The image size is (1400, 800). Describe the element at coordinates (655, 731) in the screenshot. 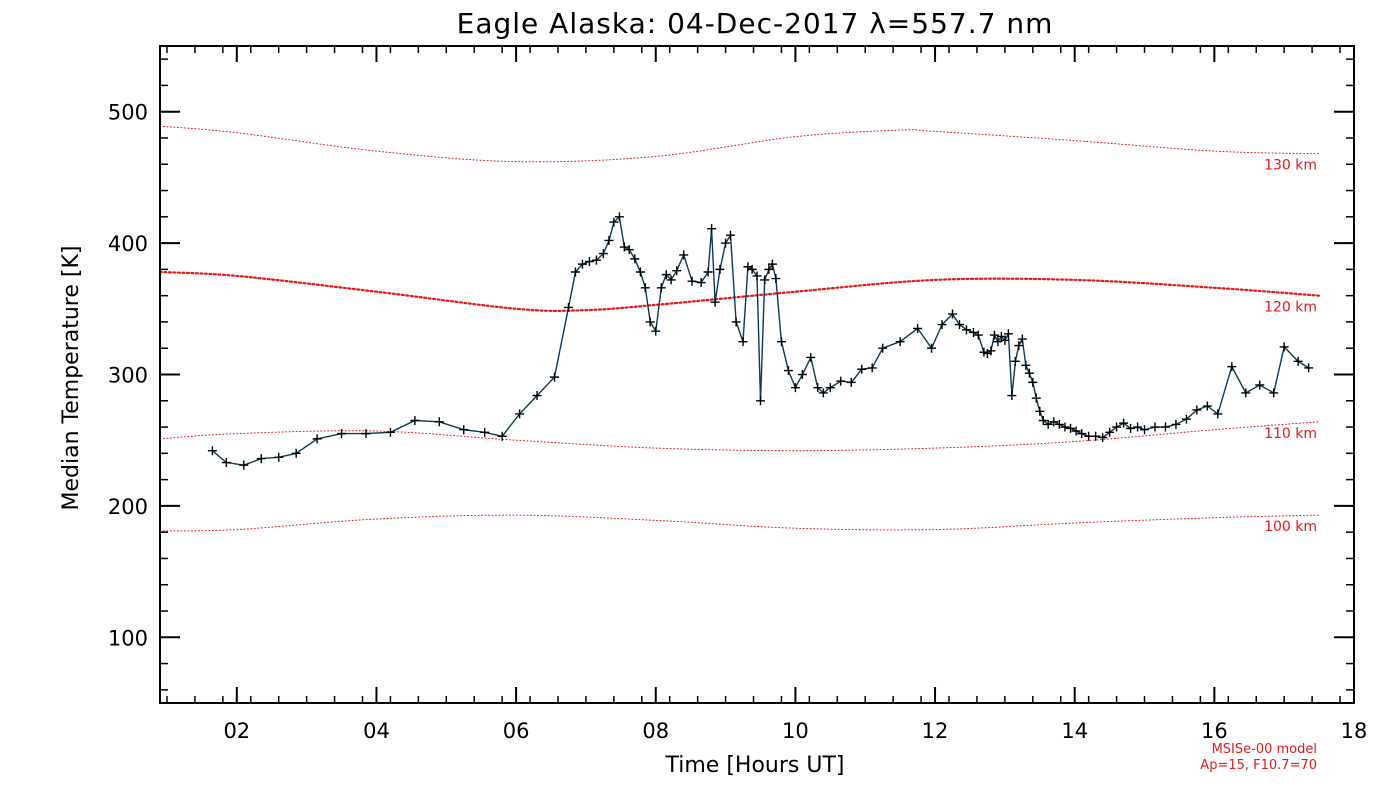

I see `x-tick-label: 08` at that location.